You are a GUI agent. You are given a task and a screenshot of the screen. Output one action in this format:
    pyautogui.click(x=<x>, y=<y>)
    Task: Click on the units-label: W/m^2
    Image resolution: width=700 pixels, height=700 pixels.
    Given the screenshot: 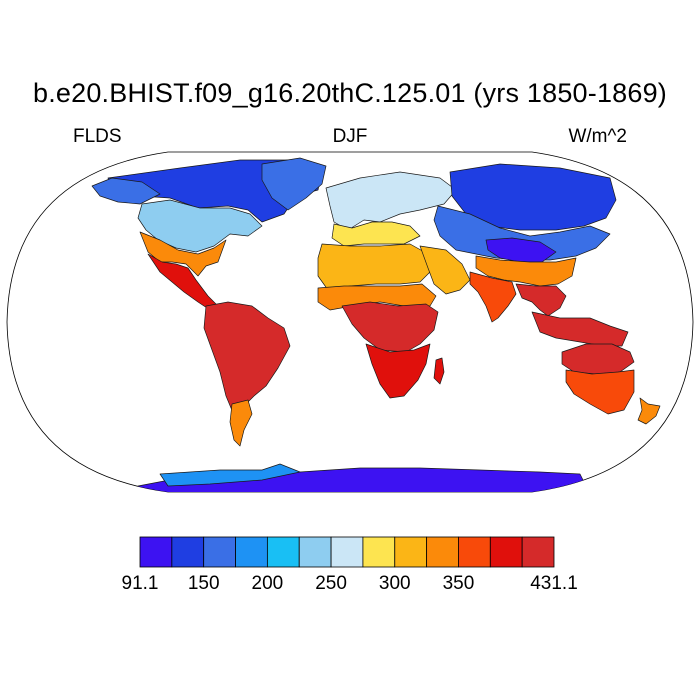 What is the action you would take?
    pyautogui.click(x=597, y=136)
    